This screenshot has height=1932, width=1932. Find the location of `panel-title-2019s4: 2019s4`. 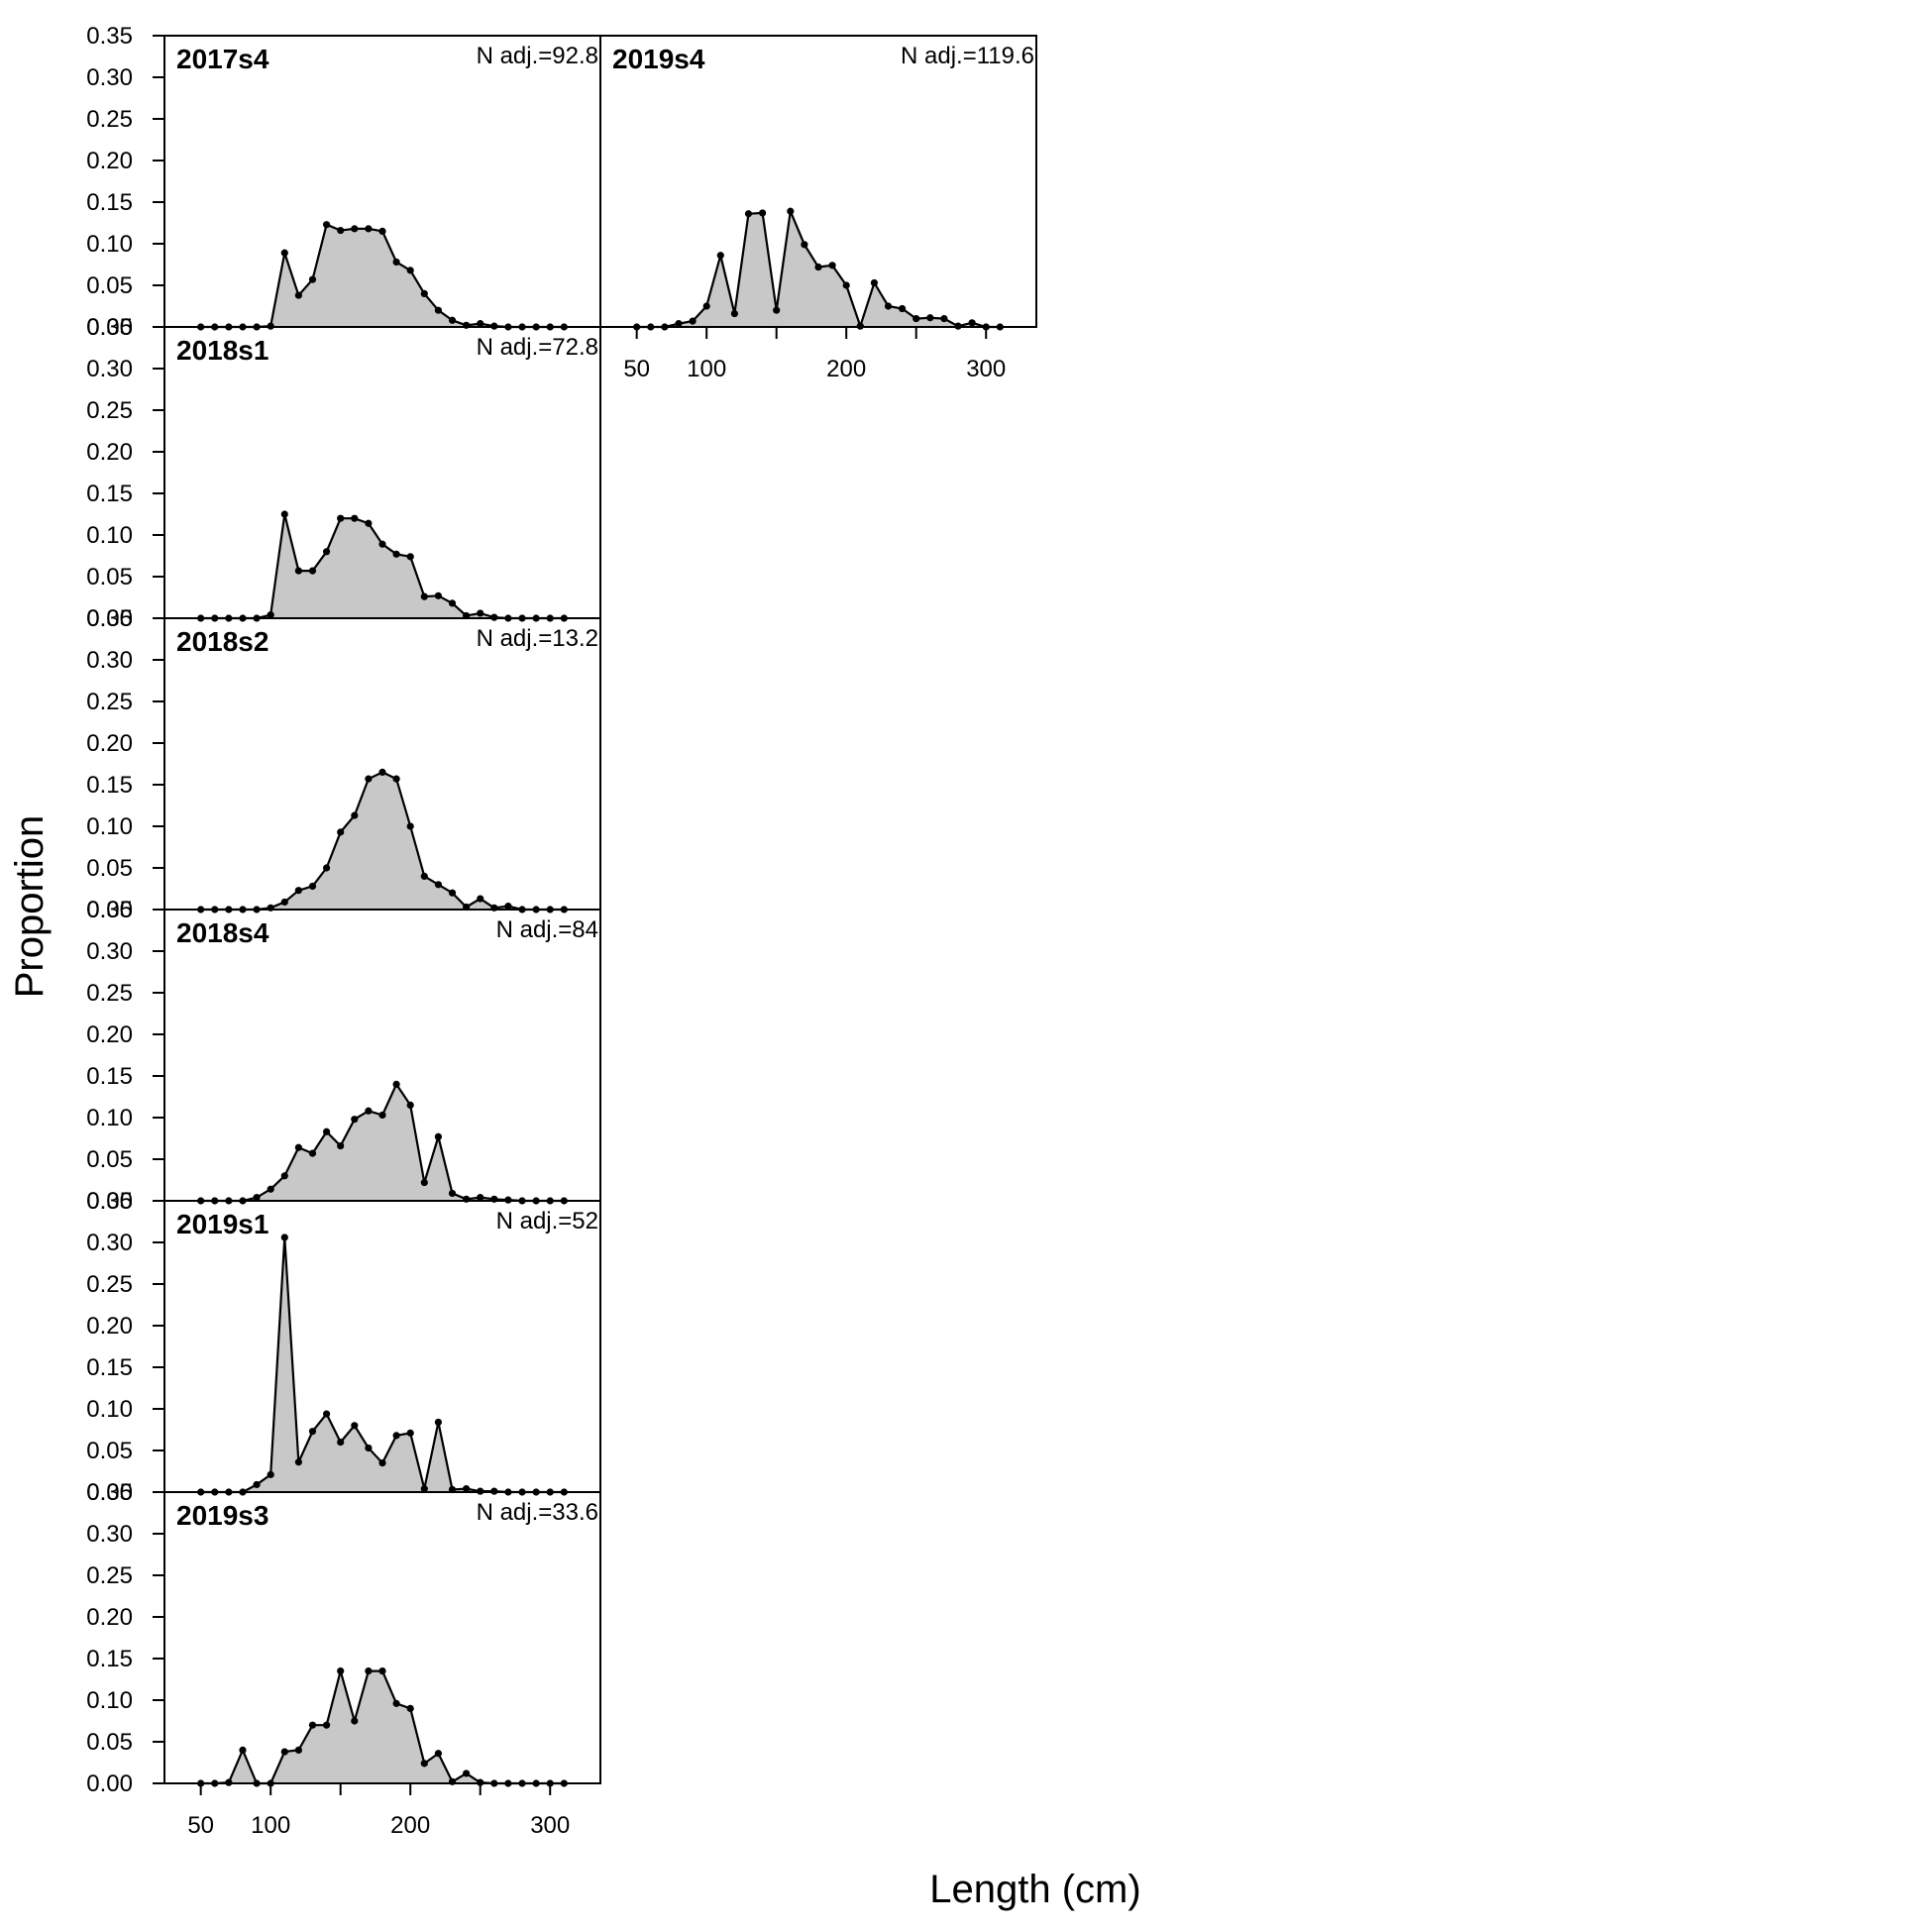

panel-title-2019s4: 2019s4 is located at coordinates (658, 59).